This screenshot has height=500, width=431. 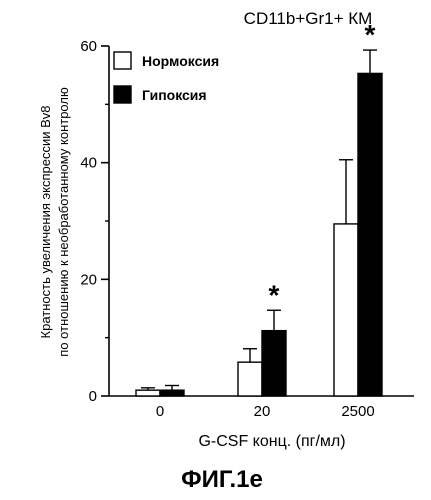 What do you see at coordinates (160, 411) in the screenshot?
I see `x-tick-label: 0` at bounding box center [160, 411].